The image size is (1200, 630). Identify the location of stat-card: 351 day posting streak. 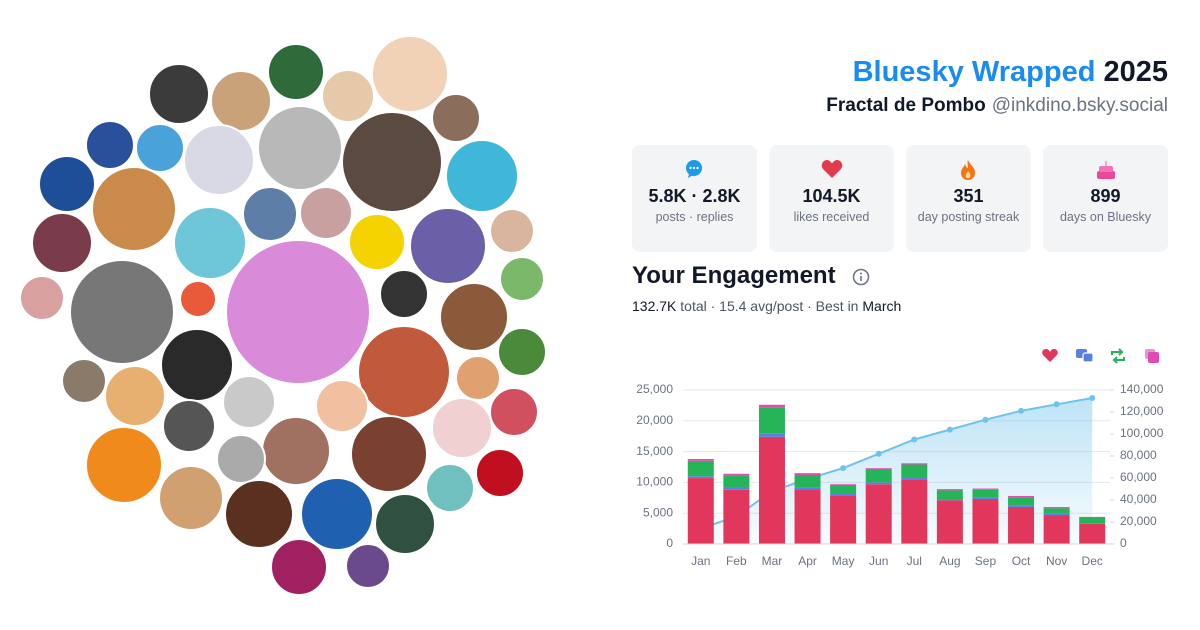
(968, 198).